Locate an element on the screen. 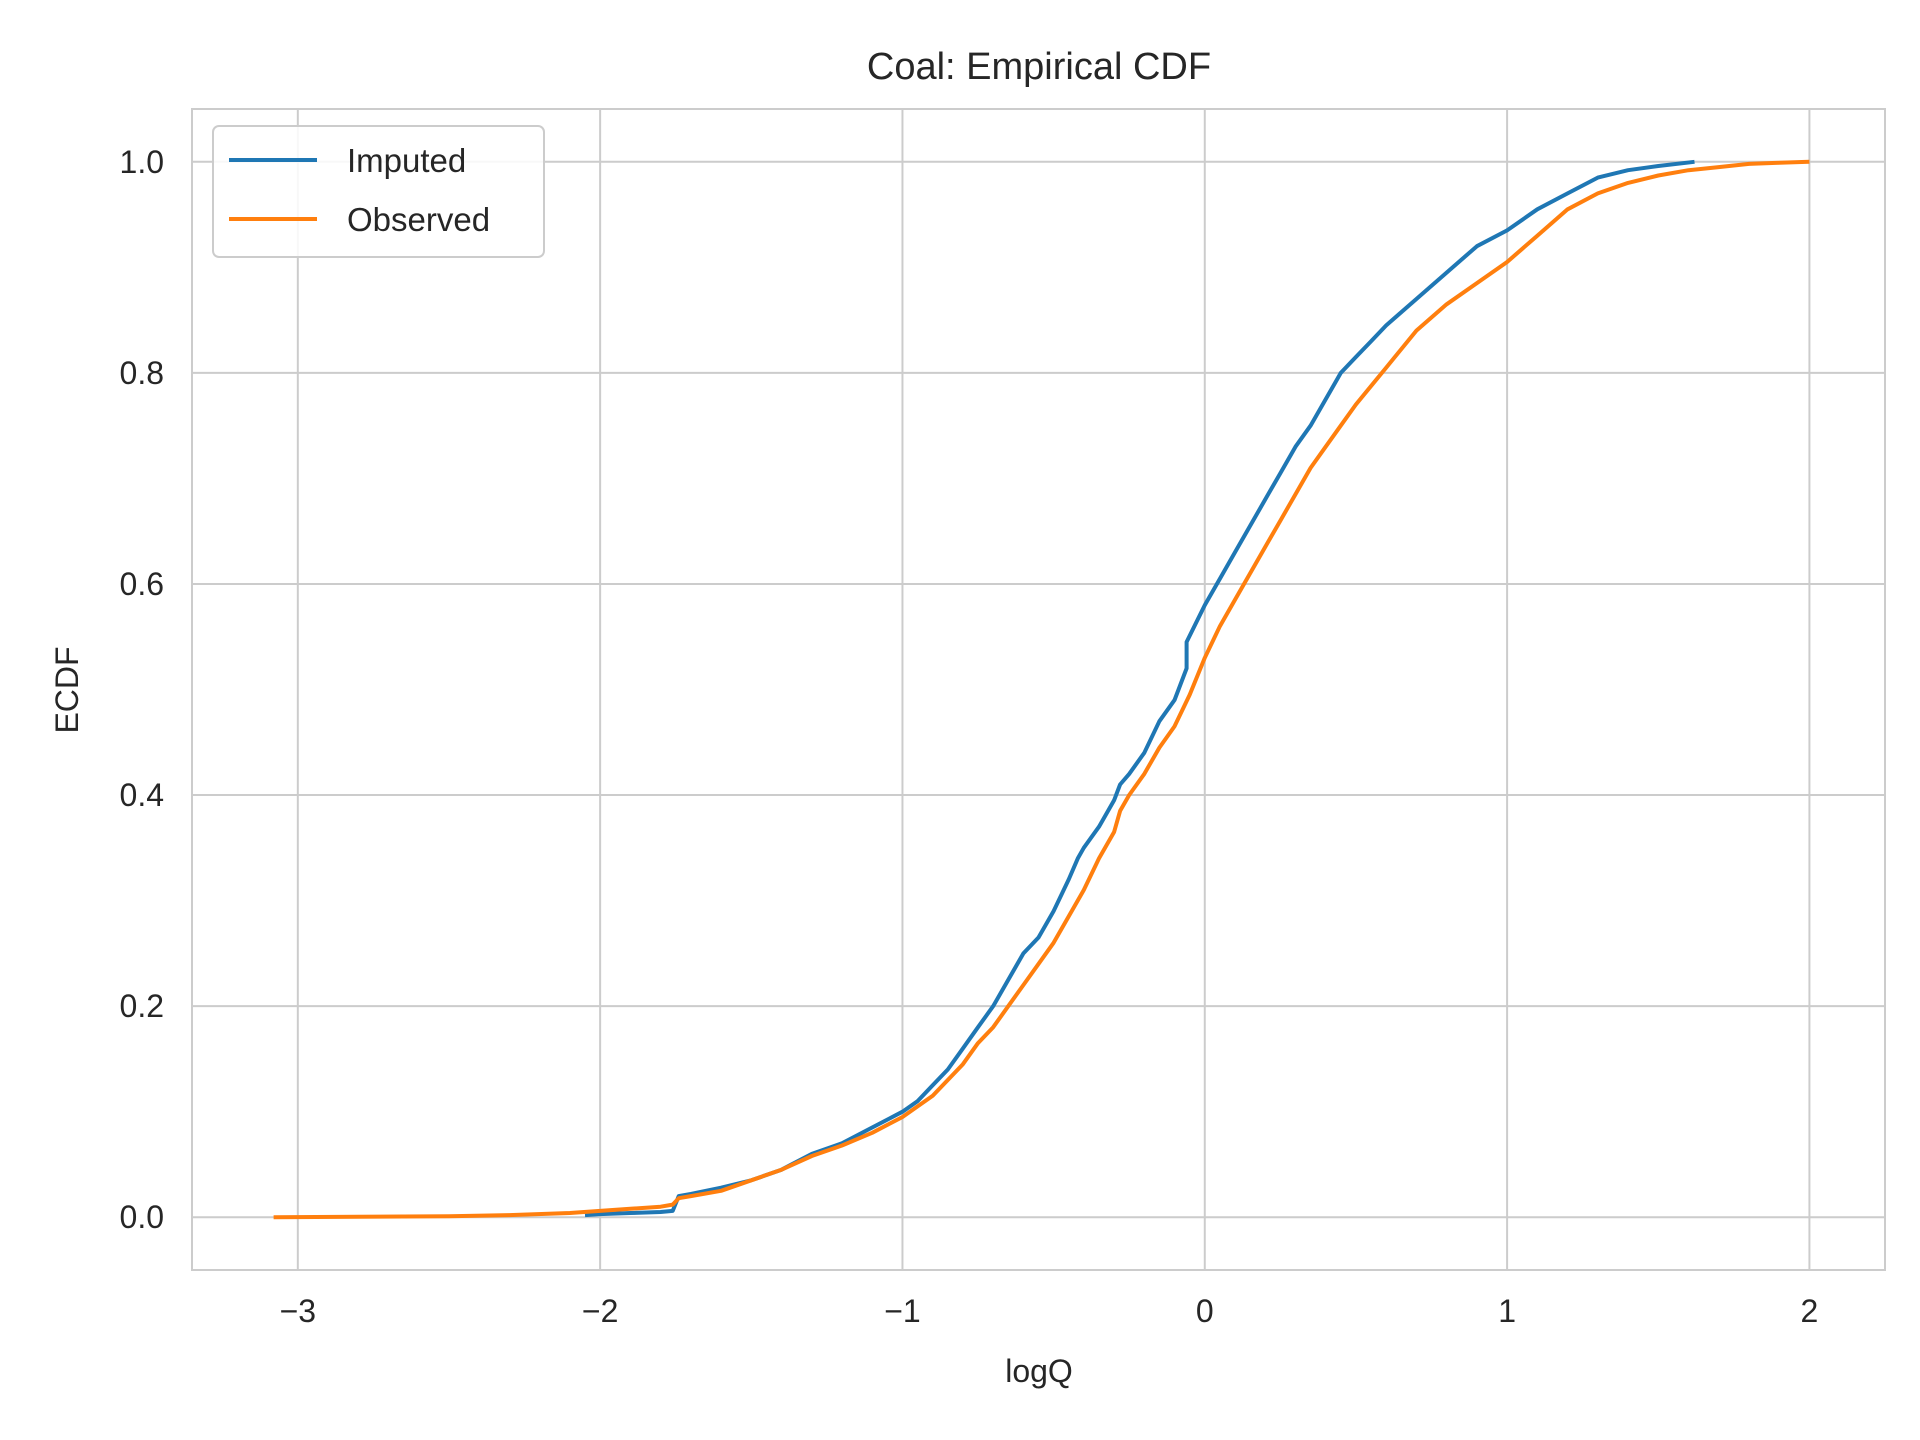 This screenshot has width=1920, height=1440. y-tick-label: 0.8 is located at coordinates (142, 373).